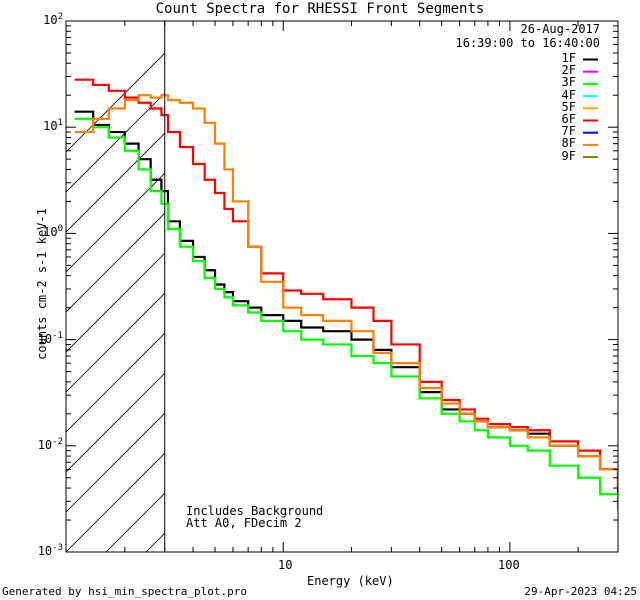 The width and height of the screenshot is (640, 600). Describe the element at coordinates (53, 232) in the screenshot. I see `y-tick-label: 10⁰` at that location.